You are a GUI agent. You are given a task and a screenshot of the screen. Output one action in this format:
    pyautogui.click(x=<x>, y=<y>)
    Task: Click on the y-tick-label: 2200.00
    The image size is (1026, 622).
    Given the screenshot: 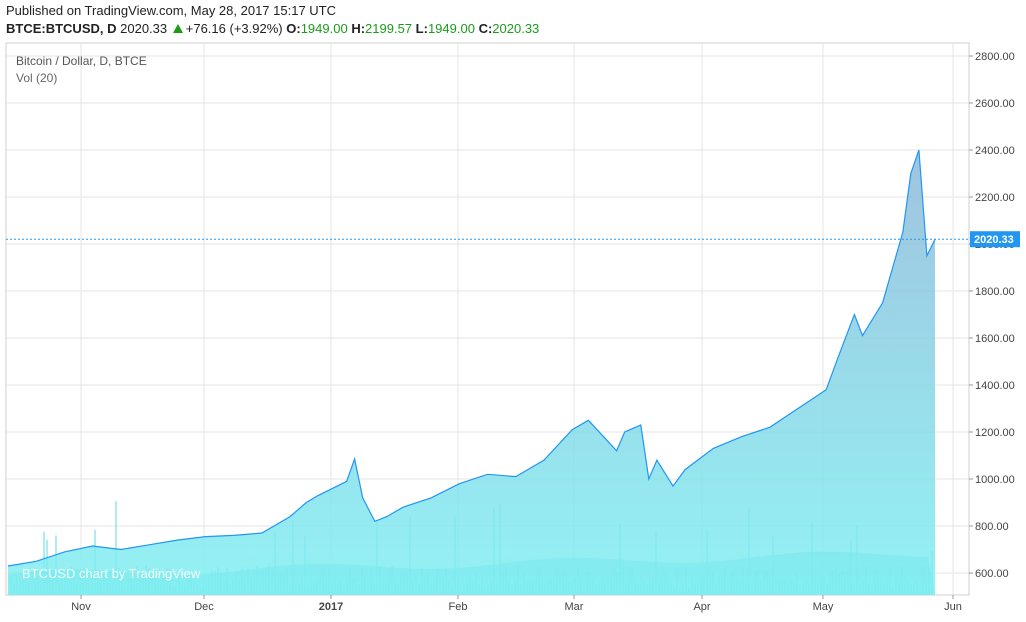 What is the action you would take?
    pyautogui.click(x=995, y=198)
    